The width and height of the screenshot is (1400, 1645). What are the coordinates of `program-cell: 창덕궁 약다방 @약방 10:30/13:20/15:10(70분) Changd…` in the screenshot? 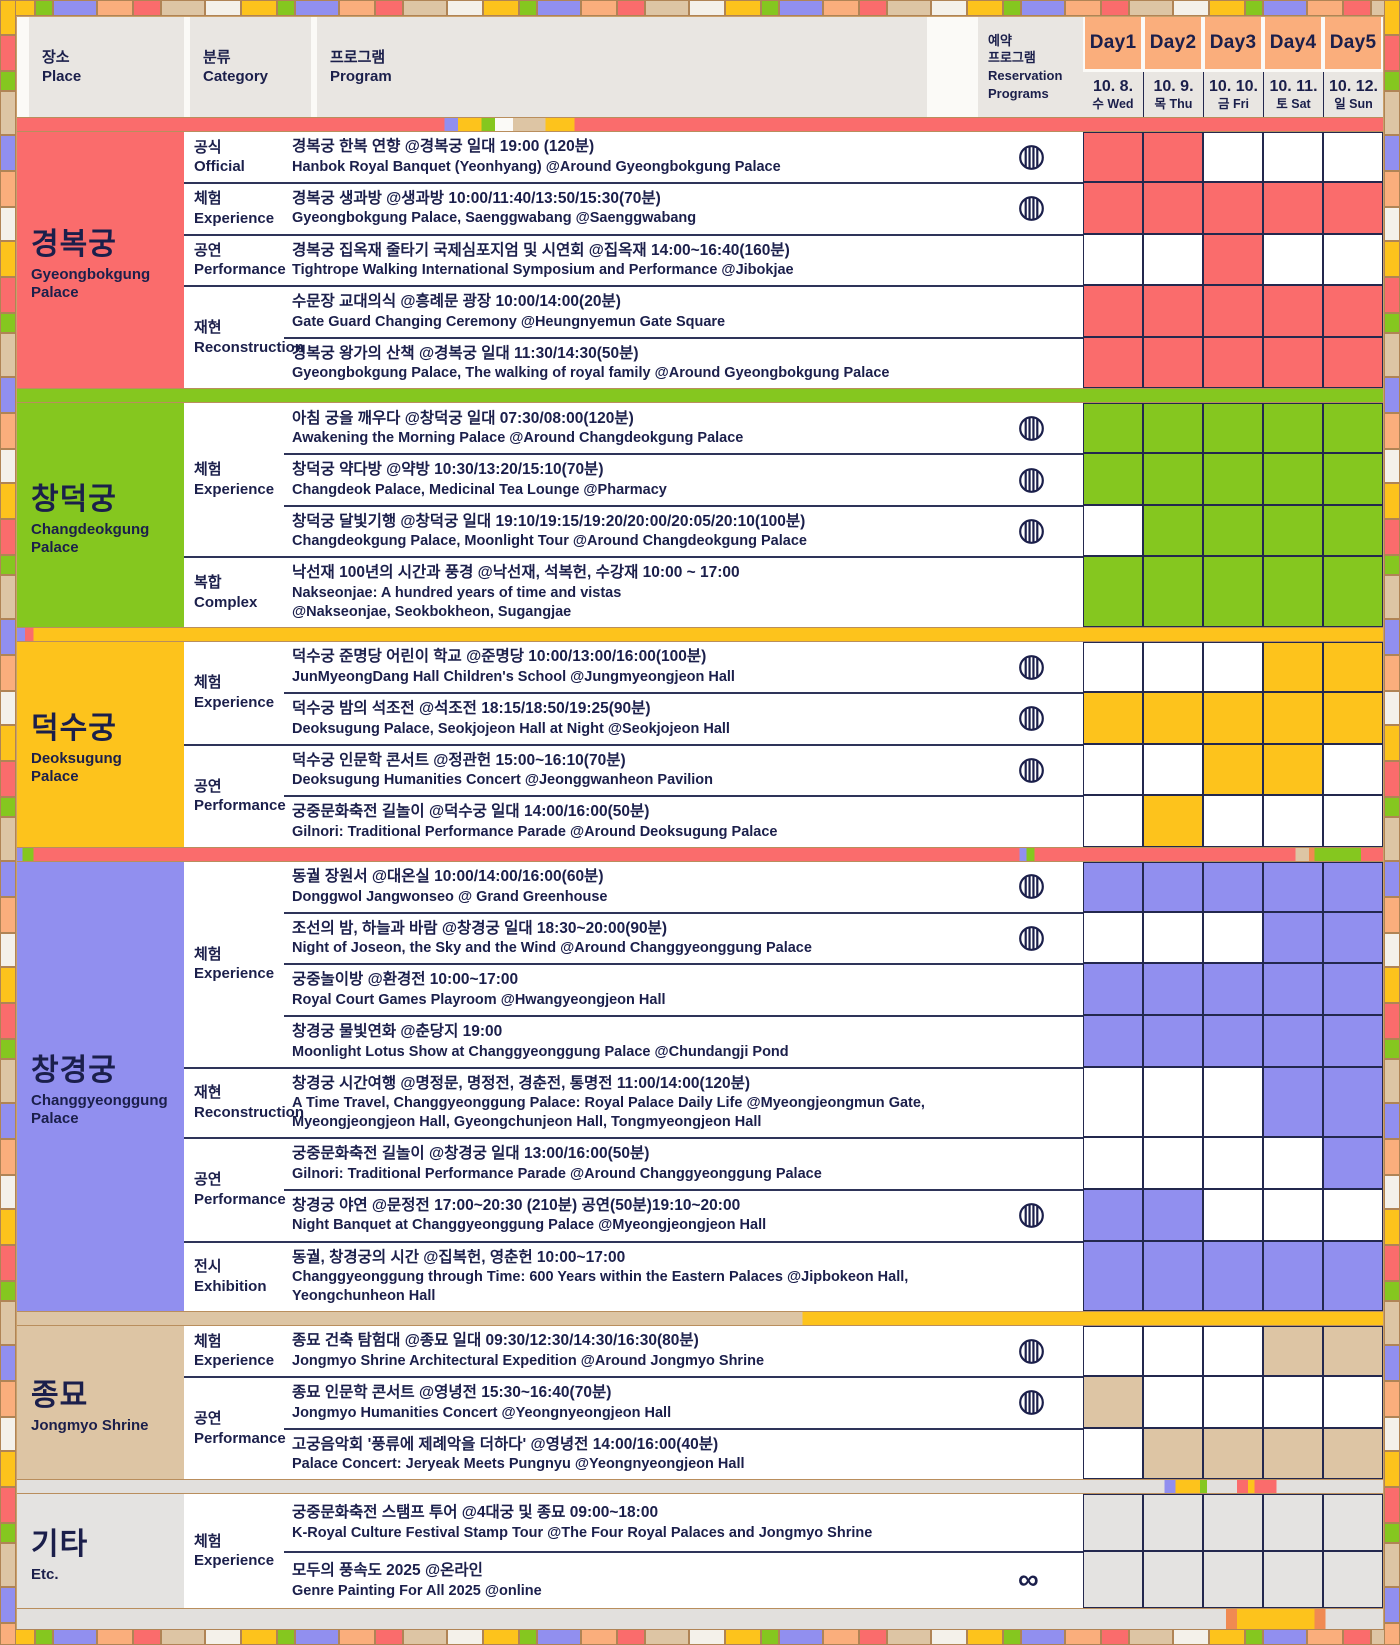 It's located at (608, 479).